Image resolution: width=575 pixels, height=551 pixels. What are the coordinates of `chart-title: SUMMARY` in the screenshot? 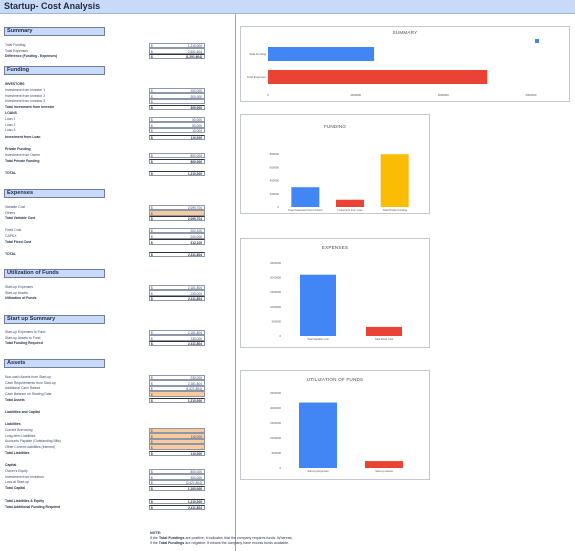 It's located at (405, 32).